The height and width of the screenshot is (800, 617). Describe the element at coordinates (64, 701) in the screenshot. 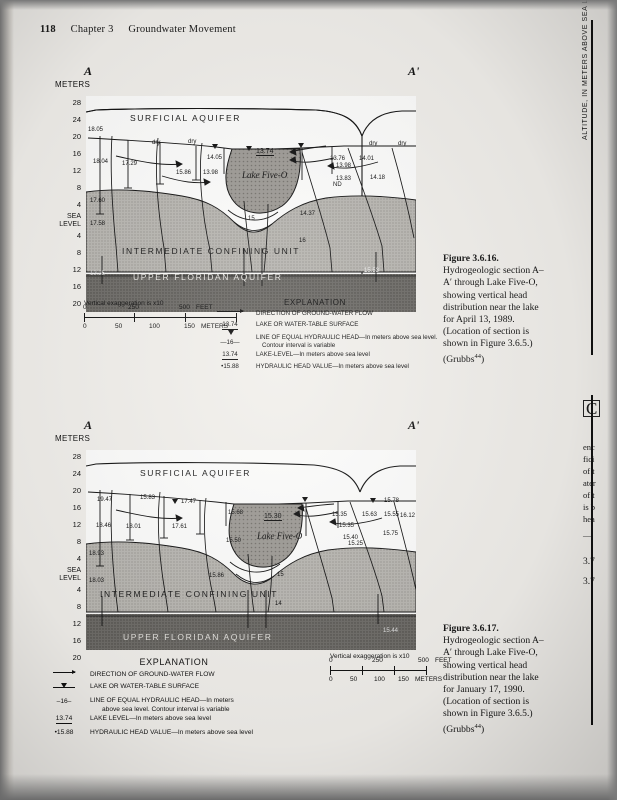

I see `equal-head-contour-icon: –16–` at that location.